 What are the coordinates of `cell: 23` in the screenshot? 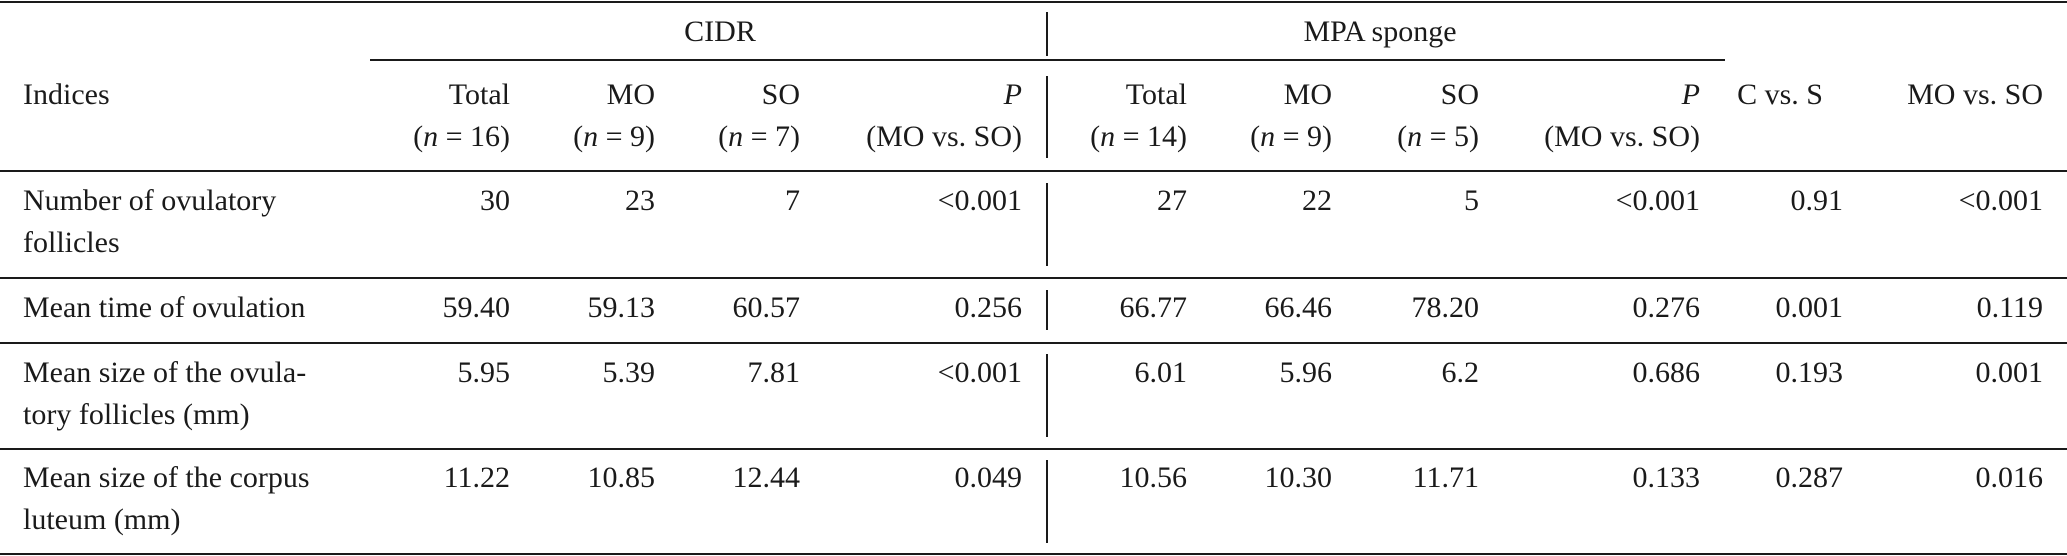 It's located at (640, 200).